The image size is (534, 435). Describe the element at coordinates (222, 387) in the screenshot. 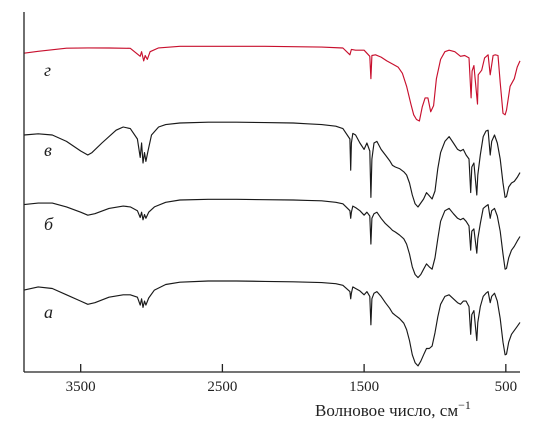

I see `x-tick-label-2500: 2500` at that location.